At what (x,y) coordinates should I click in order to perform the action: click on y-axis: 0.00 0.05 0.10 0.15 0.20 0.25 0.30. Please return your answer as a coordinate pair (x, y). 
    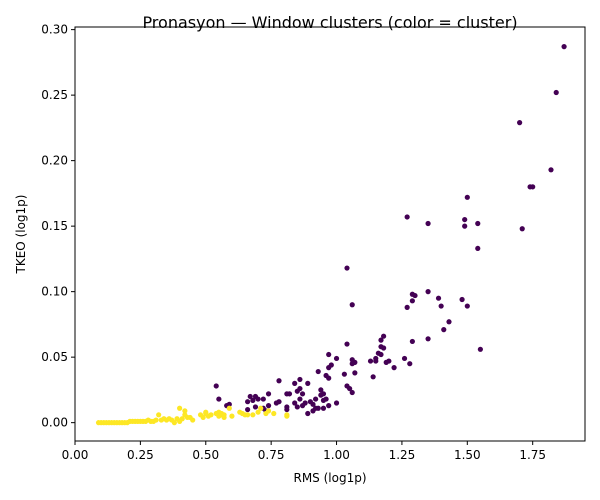
    Looking at the image, I should click on (58, 226).